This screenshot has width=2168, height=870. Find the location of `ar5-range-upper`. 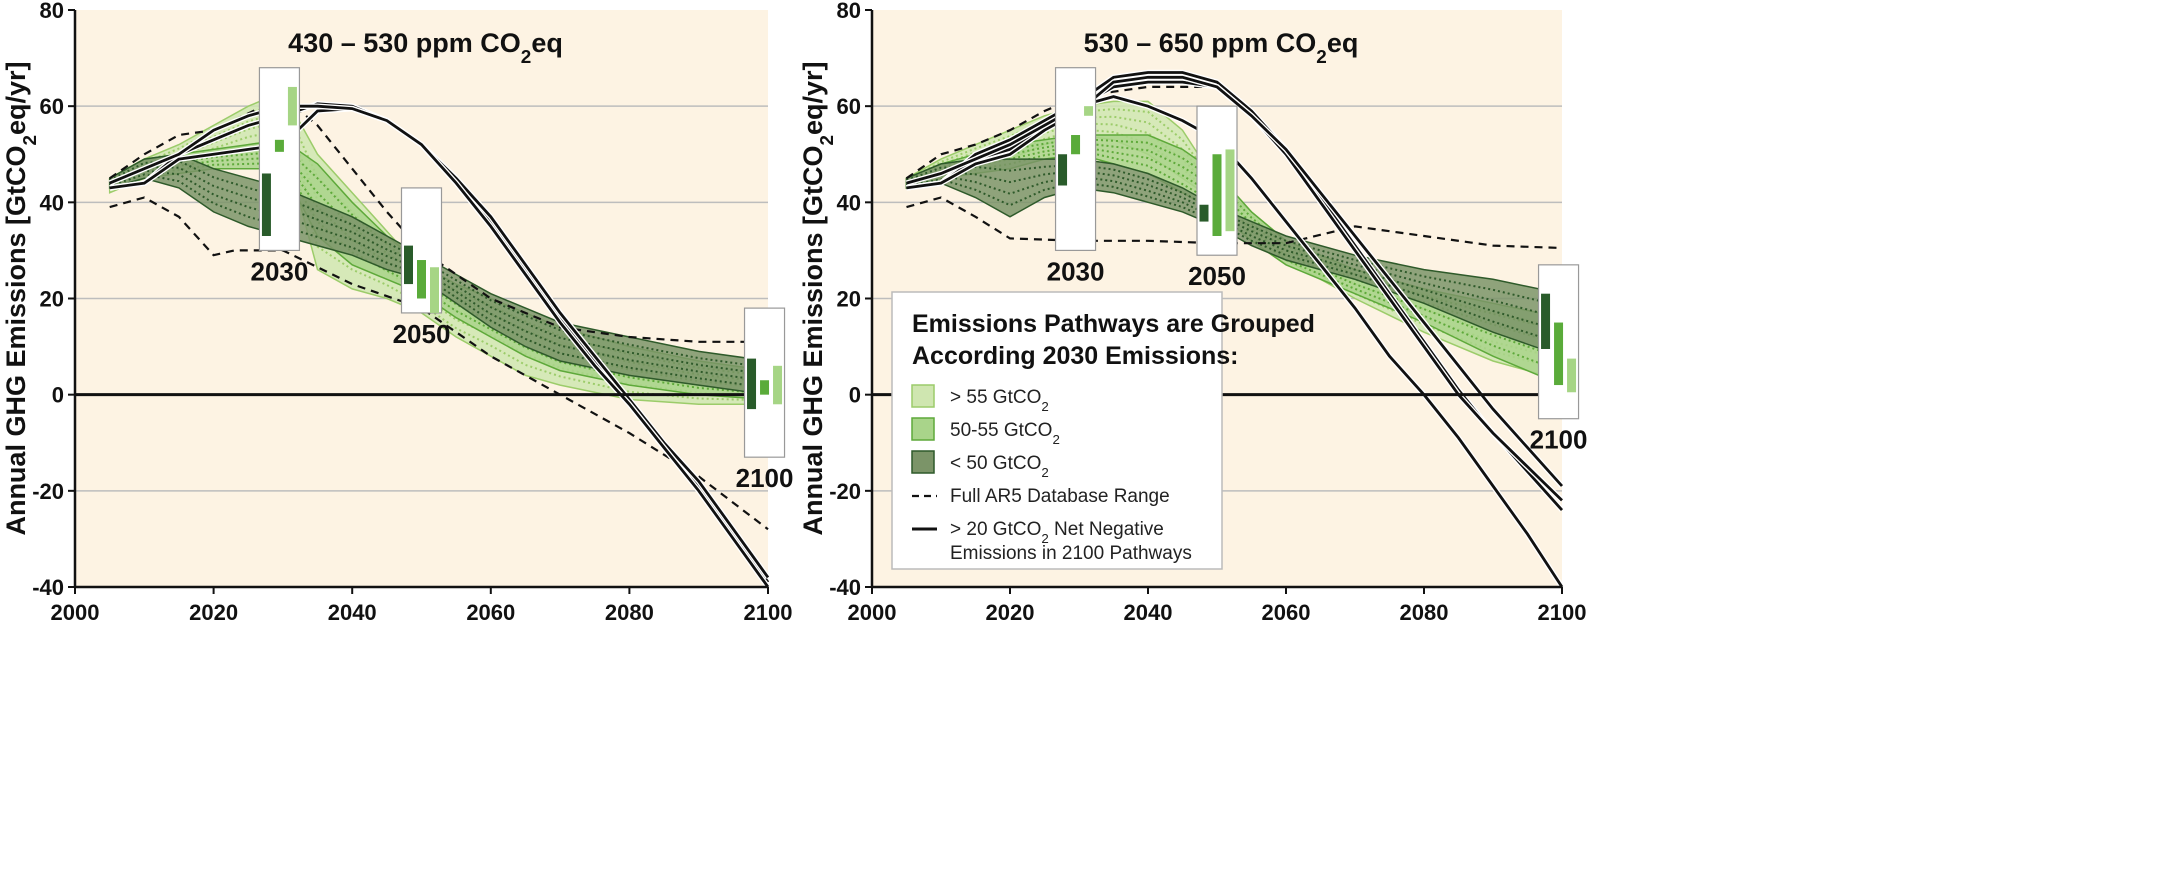

ar5-range-upper is located at coordinates (438, 219).